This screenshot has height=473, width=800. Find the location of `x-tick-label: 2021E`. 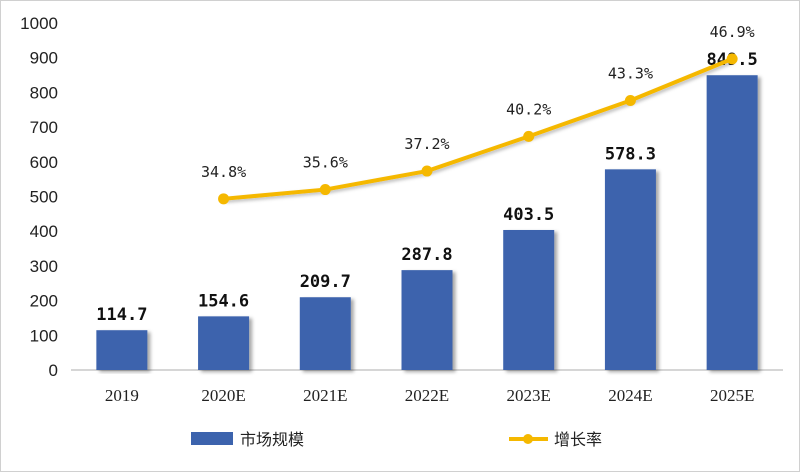

x-tick-label: 2021E is located at coordinates (325, 395).